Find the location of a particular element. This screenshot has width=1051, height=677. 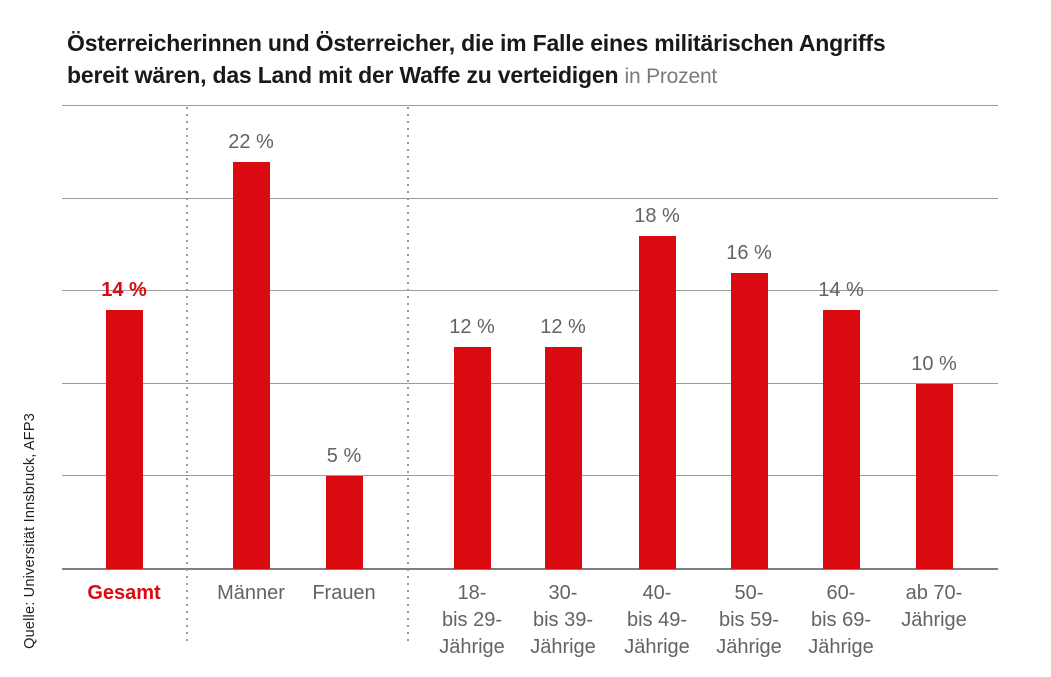

bar-ab-70-j-hrige is located at coordinates (934, 476).